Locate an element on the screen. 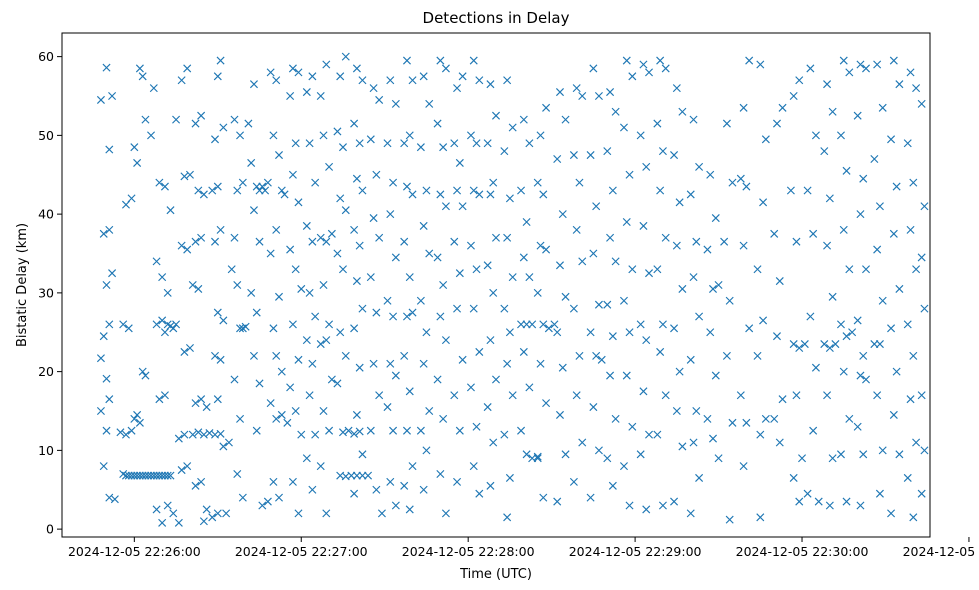 The image size is (979, 590). y-tick-label: 60 is located at coordinates (46, 56).